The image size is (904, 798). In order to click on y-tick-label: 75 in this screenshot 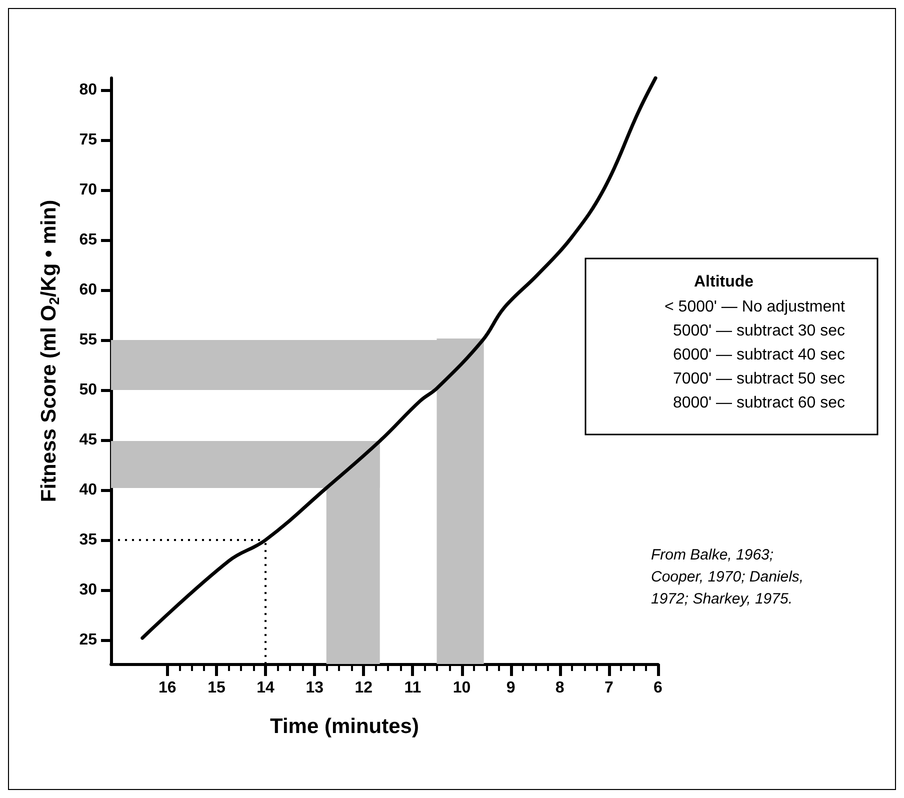, I will do `click(88, 140)`.